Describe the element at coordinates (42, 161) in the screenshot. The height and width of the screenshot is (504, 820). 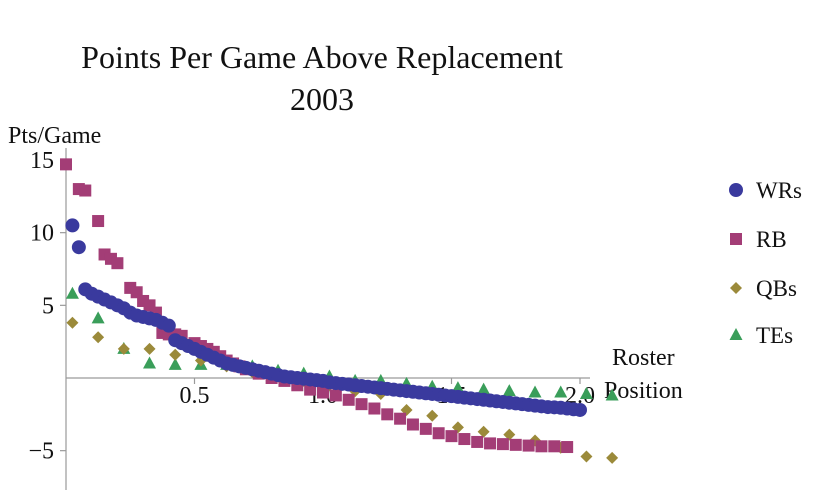
I see `y-tick-label: 15` at that location.